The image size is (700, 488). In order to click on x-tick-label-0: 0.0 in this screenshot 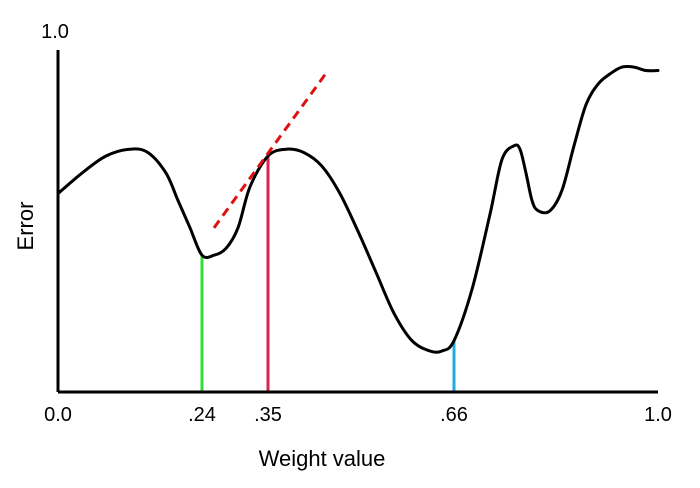, I will do `click(58, 415)`.